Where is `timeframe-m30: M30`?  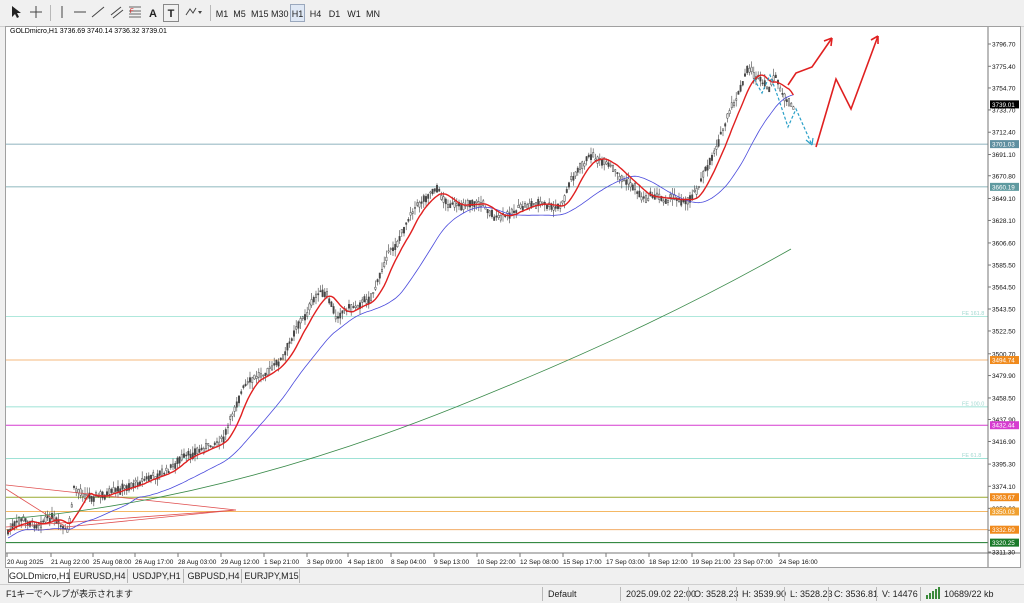 timeframe-m30: M30 is located at coordinates (280, 14).